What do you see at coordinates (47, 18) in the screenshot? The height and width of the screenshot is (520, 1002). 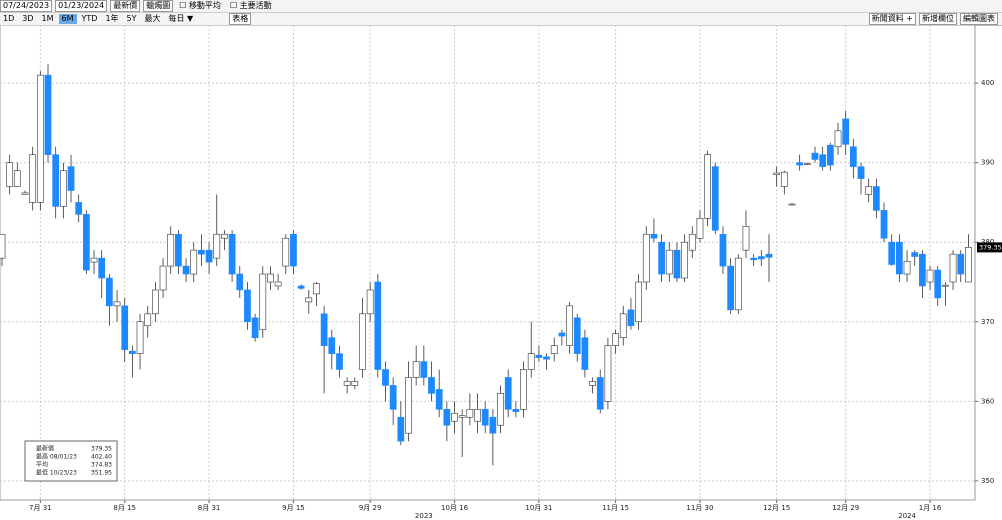 I see `period-button: 1M` at bounding box center [47, 18].